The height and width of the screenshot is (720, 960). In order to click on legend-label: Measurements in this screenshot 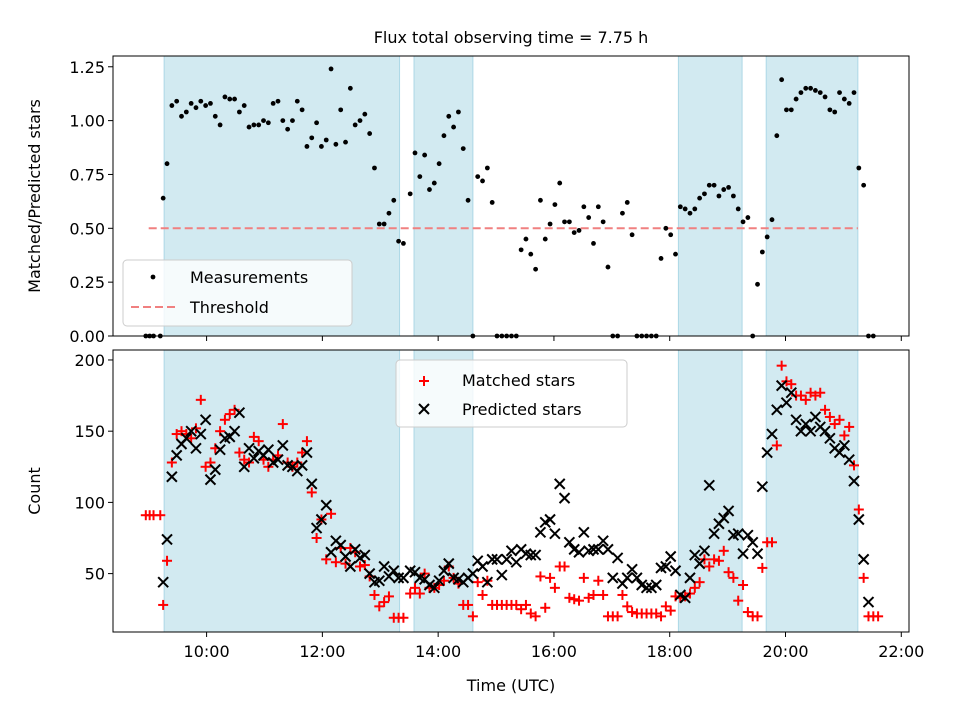, I will do `click(249, 277)`.